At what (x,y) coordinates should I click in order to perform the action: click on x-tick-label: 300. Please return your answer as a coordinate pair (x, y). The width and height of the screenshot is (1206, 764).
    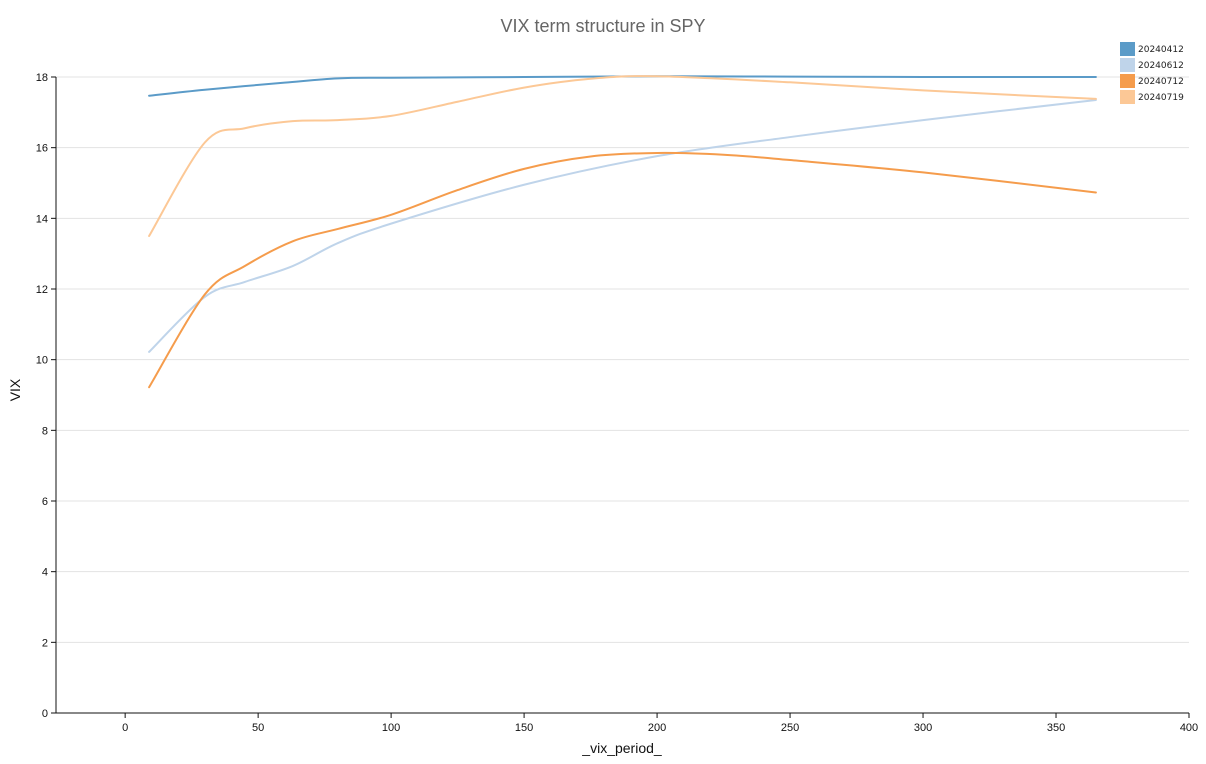
    Looking at the image, I should click on (923, 728).